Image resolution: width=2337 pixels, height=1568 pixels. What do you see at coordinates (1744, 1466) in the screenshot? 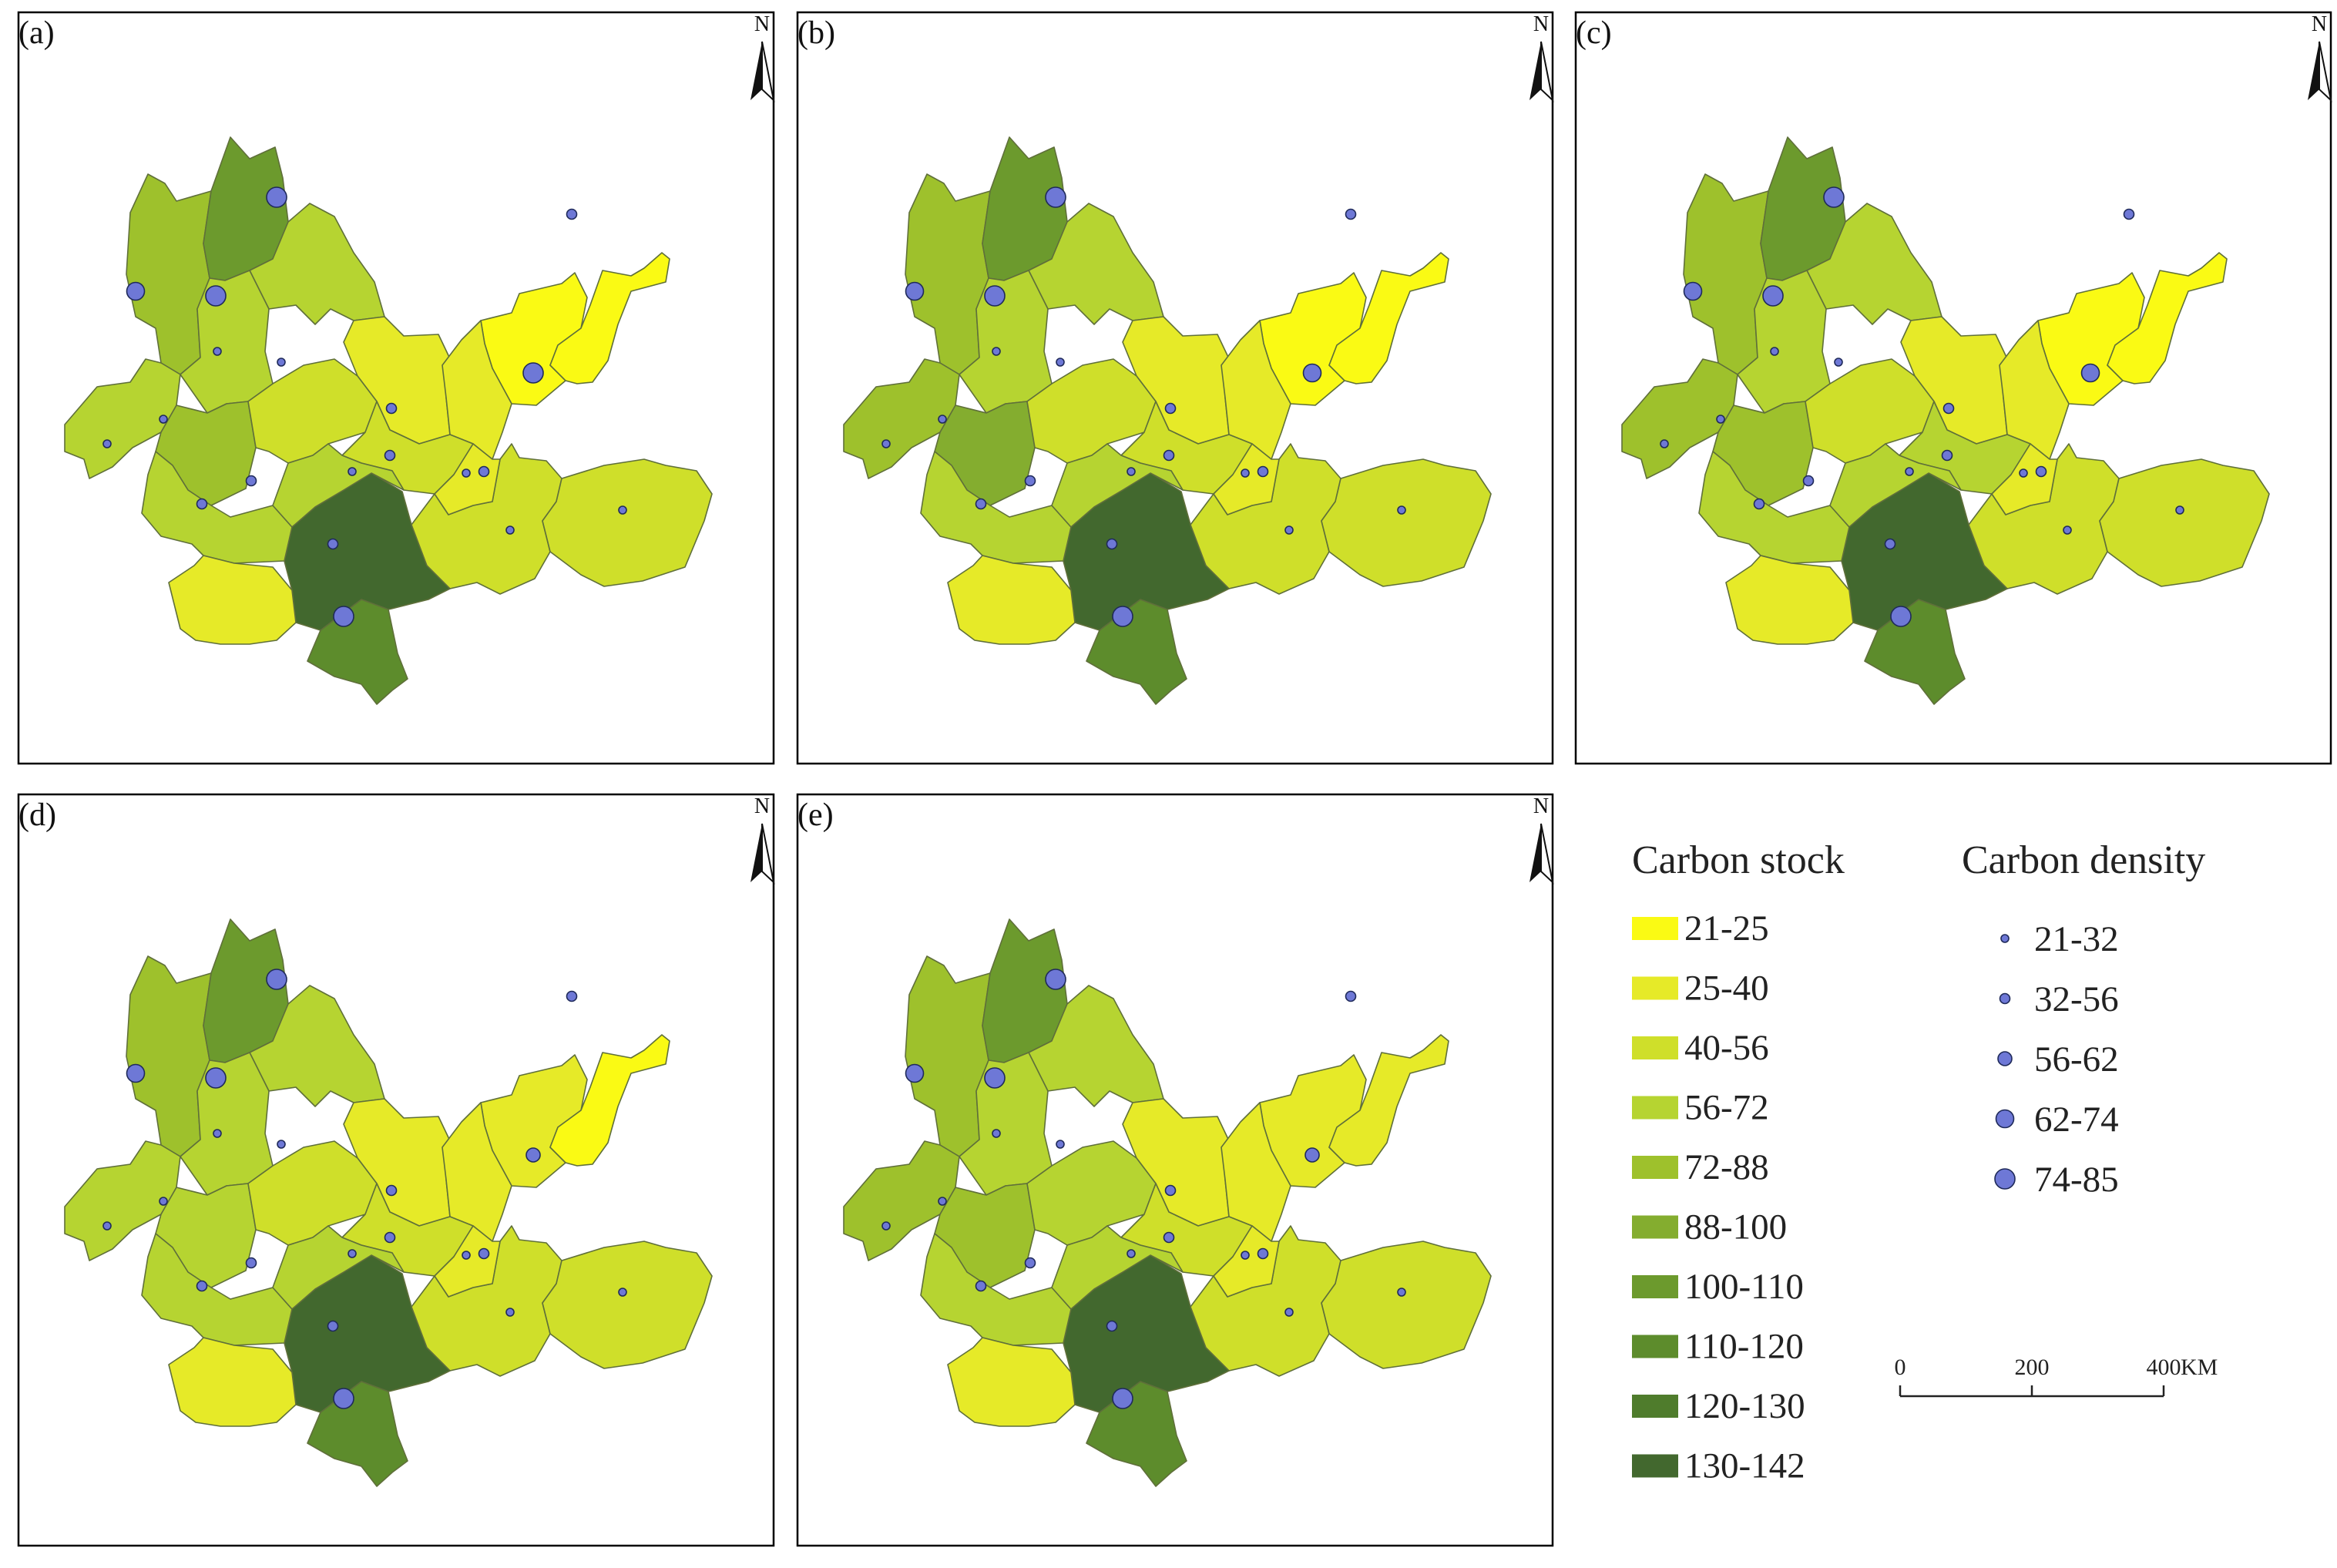
I see `stock-legend-label: 130-142` at bounding box center [1744, 1466].